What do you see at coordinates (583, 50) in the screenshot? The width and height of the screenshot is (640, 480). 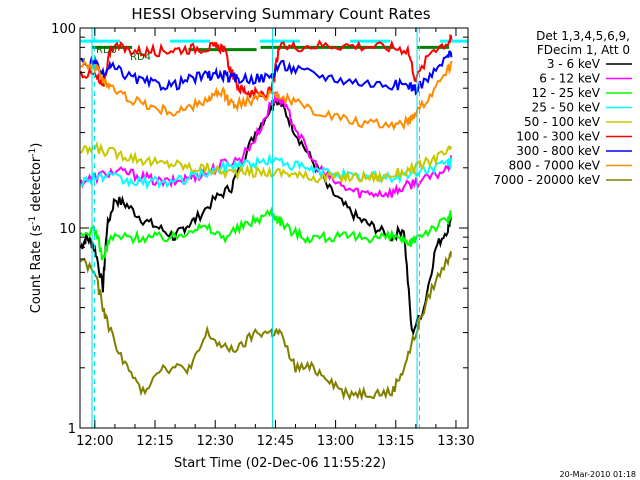 I see `legend-header-line: FDecim 1, Att 0` at bounding box center [583, 50].